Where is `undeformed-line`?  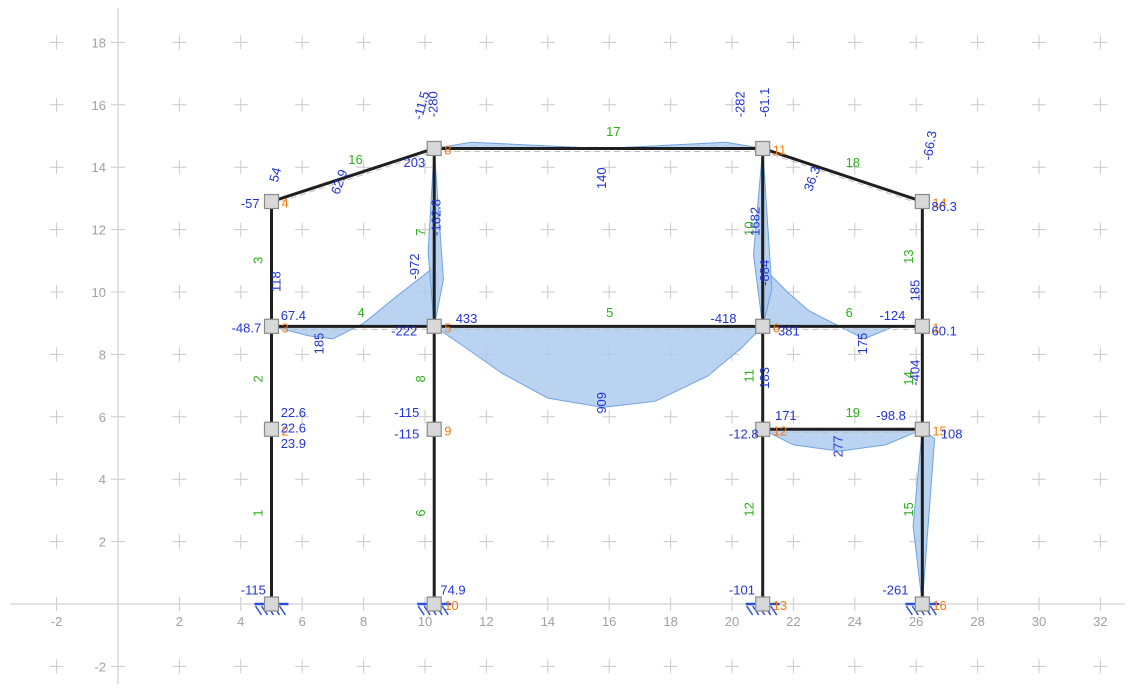 undeformed-line is located at coordinates (842, 178).